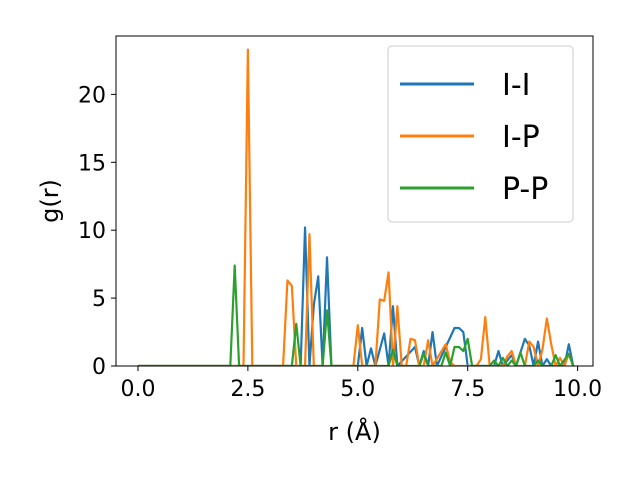  I want to click on legend-box, so click(480, 134).